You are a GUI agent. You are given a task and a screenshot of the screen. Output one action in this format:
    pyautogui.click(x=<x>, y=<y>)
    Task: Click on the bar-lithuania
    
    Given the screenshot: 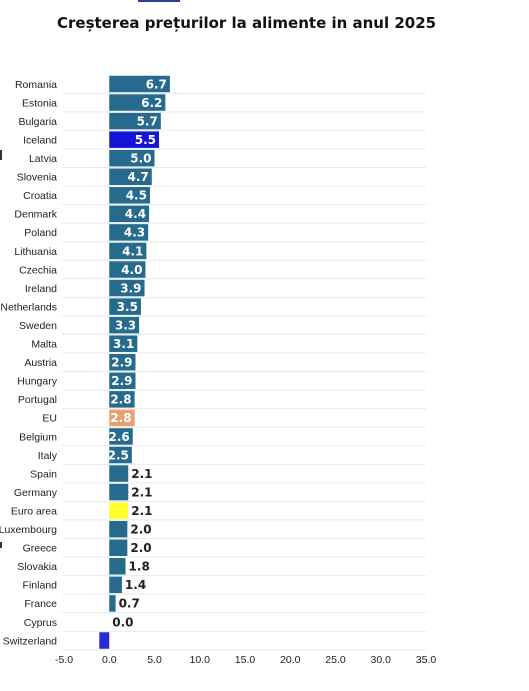 What is the action you would take?
    pyautogui.click(x=128, y=251)
    